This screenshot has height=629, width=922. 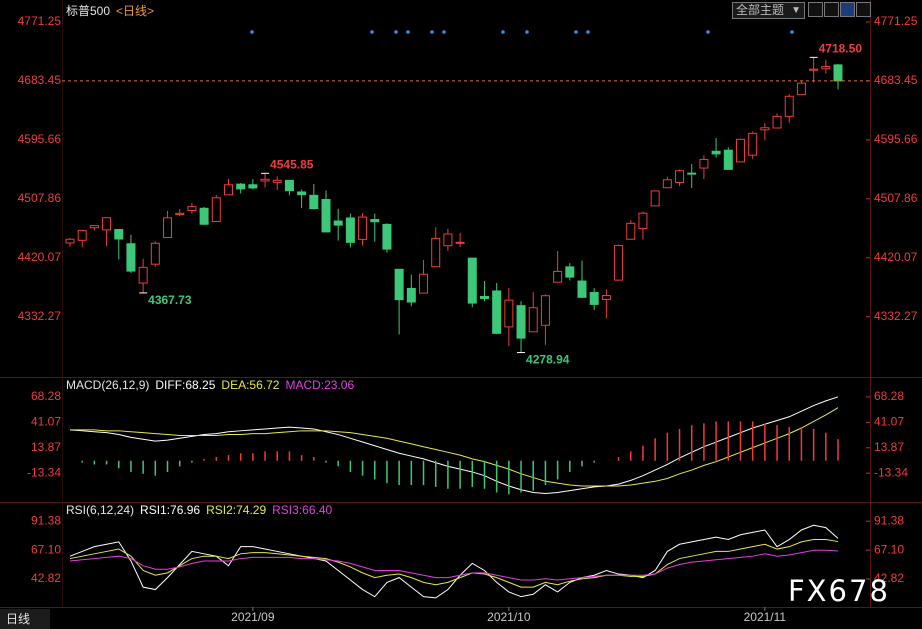 I want to click on legend-entry: DIFF:68.25, so click(x=185, y=385).